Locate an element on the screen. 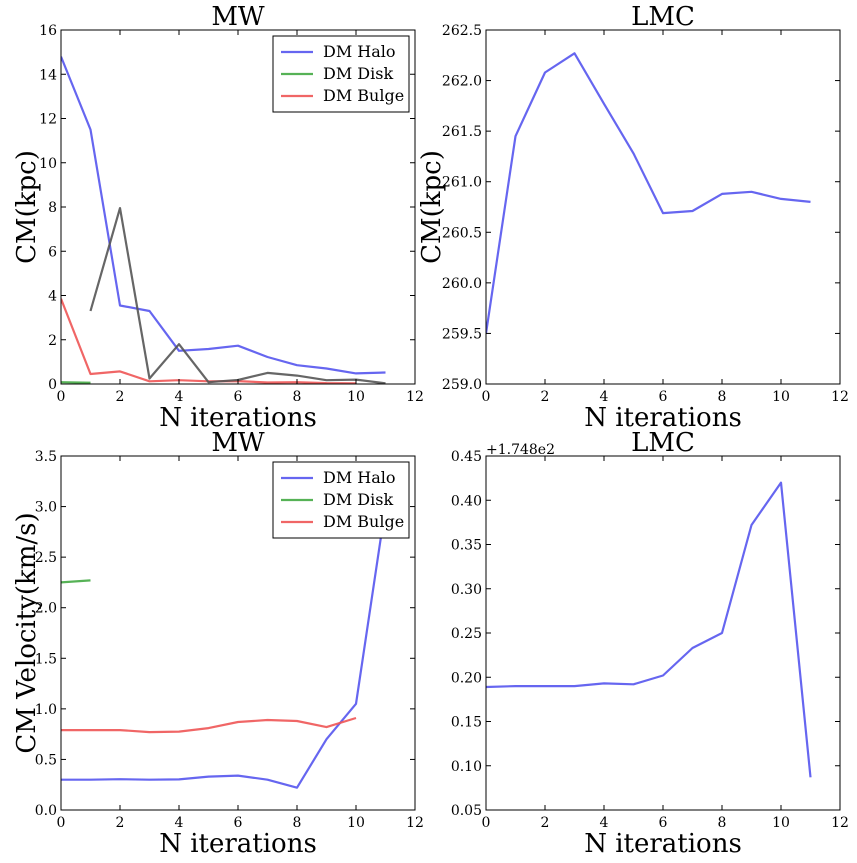 Image resolution: width=857 pixels, height=863 pixels. y-tick-label: 0.45 is located at coordinates (466, 457).